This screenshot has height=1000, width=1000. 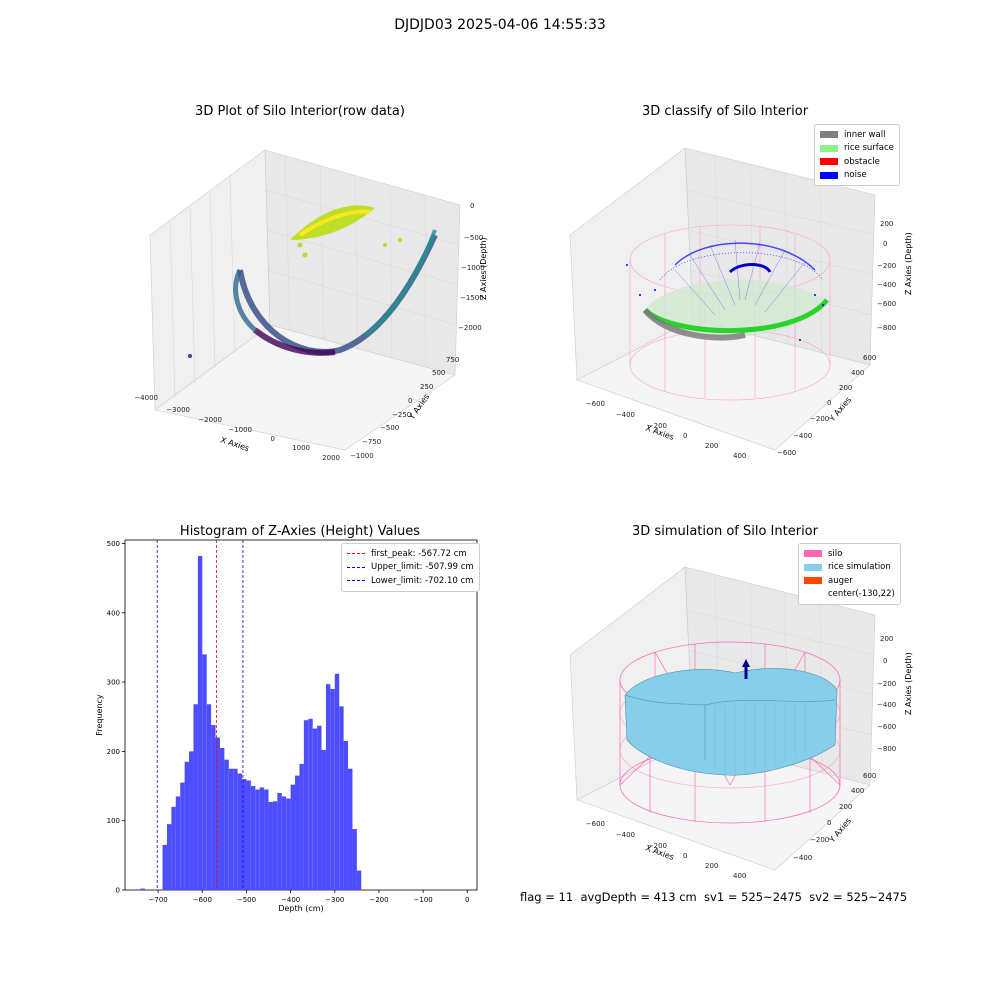 I want to click on p2-xtick: −600, so click(x=595, y=404).